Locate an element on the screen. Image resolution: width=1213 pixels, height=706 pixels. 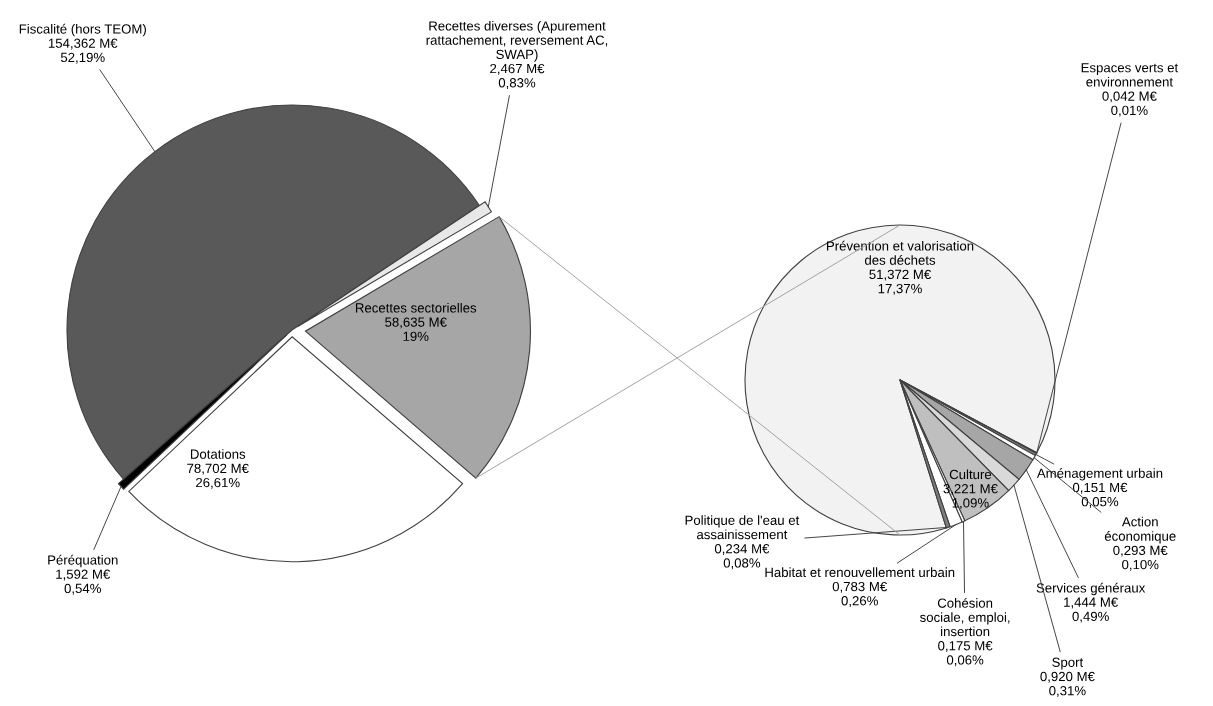
data-label: 0,920 M€ 0,31% is located at coordinates (1067, 684).